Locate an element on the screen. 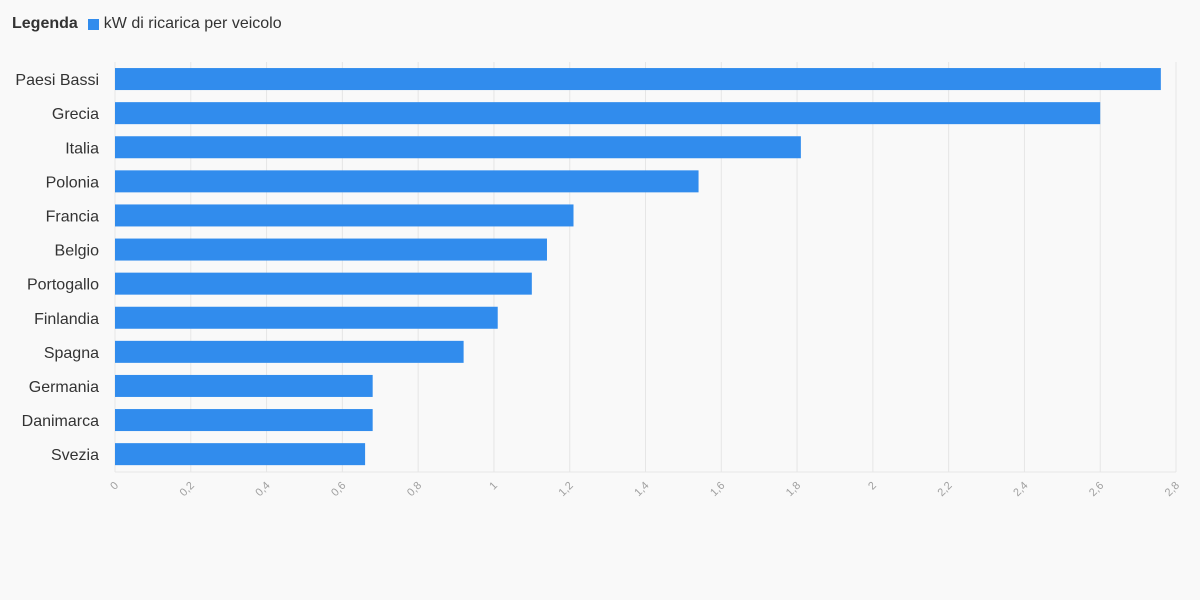 This screenshot has width=1200, height=600. x-tick-label: 0 is located at coordinates (114, 486).